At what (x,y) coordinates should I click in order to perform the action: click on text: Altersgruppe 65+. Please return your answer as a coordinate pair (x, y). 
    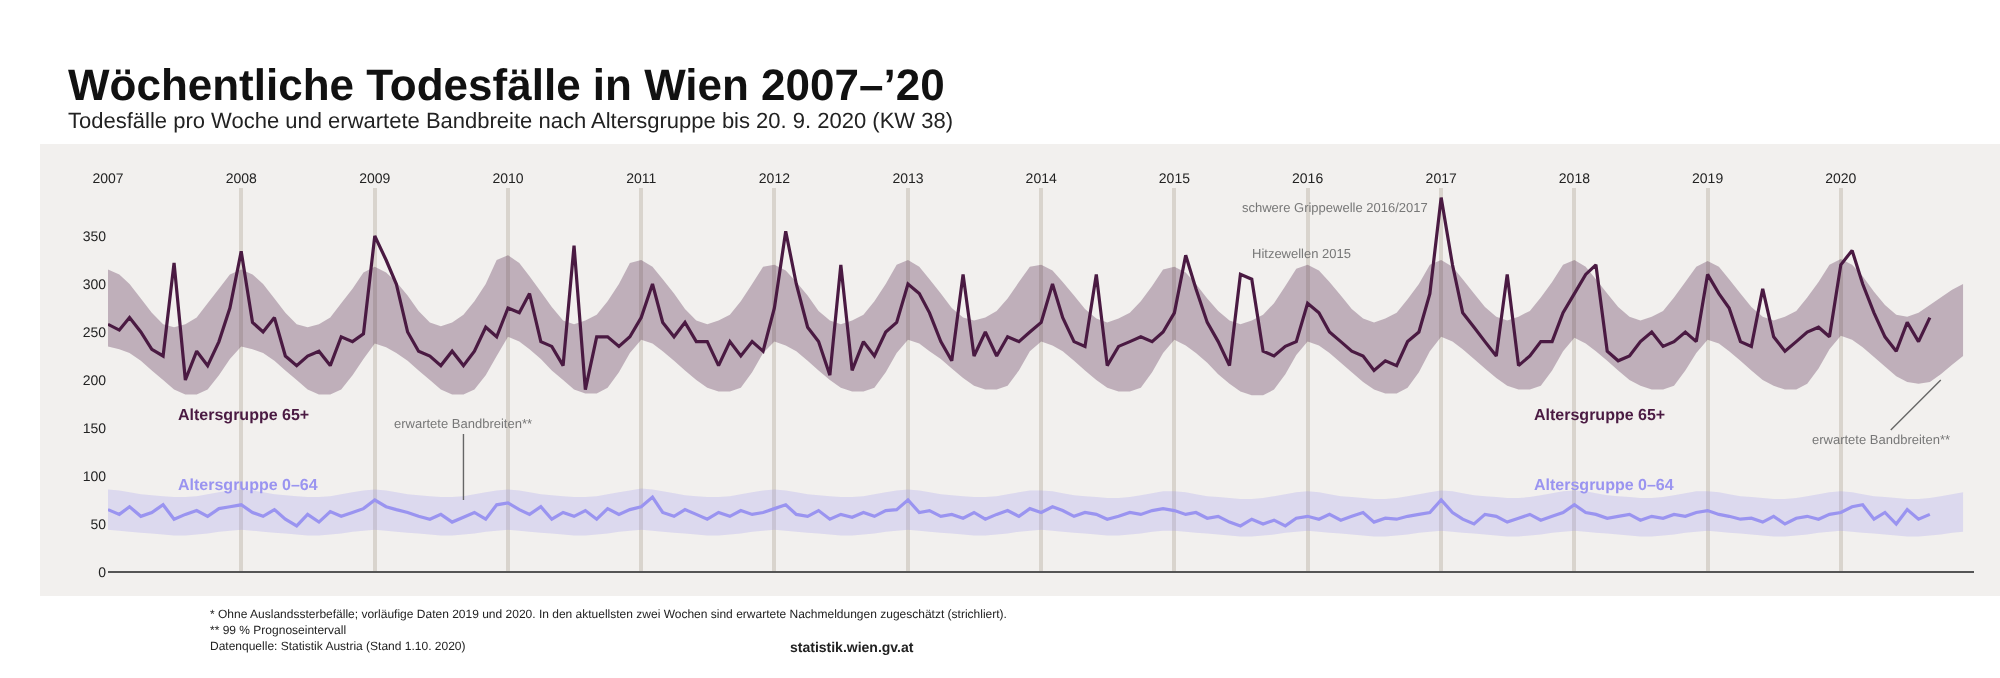
    Looking at the image, I should click on (1600, 415).